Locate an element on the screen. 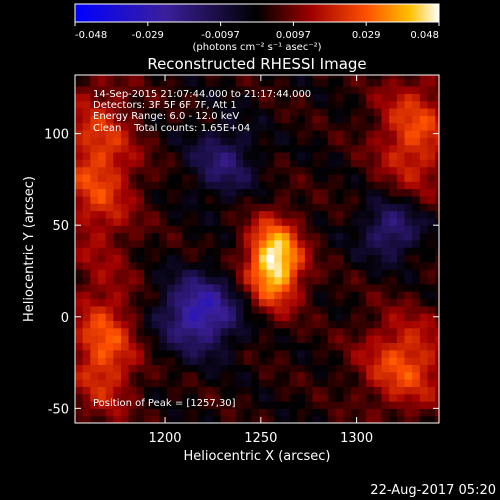  x-tick-label: 1300 is located at coordinates (356, 438).